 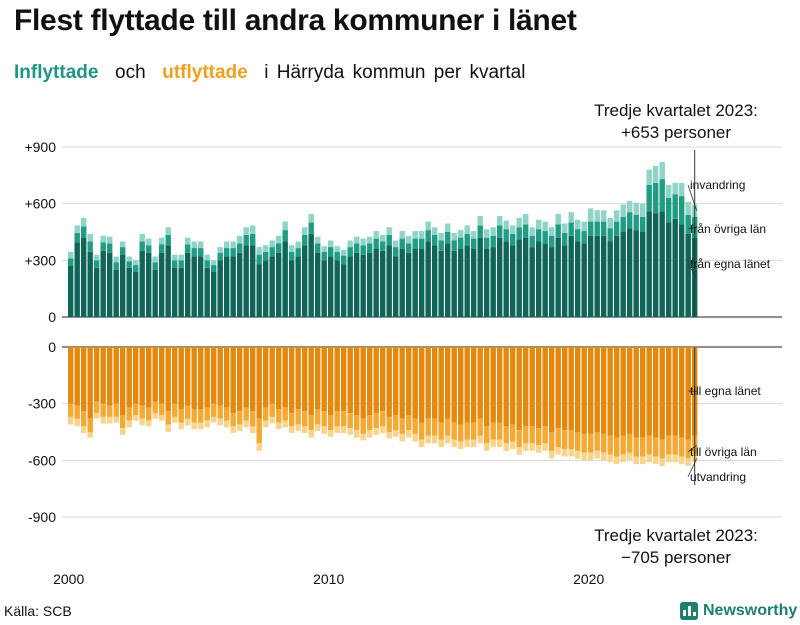 I want to click on series-label-top: från egna länet, so click(x=730, y=264).